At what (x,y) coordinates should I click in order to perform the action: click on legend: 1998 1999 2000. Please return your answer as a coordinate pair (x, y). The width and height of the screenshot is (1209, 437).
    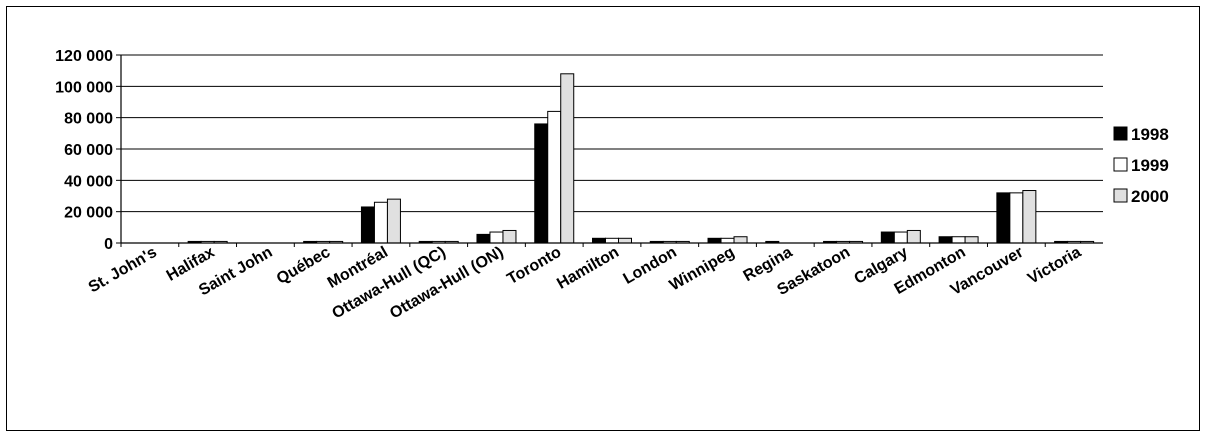
    Looking at the image, I should click on (1141, 165).